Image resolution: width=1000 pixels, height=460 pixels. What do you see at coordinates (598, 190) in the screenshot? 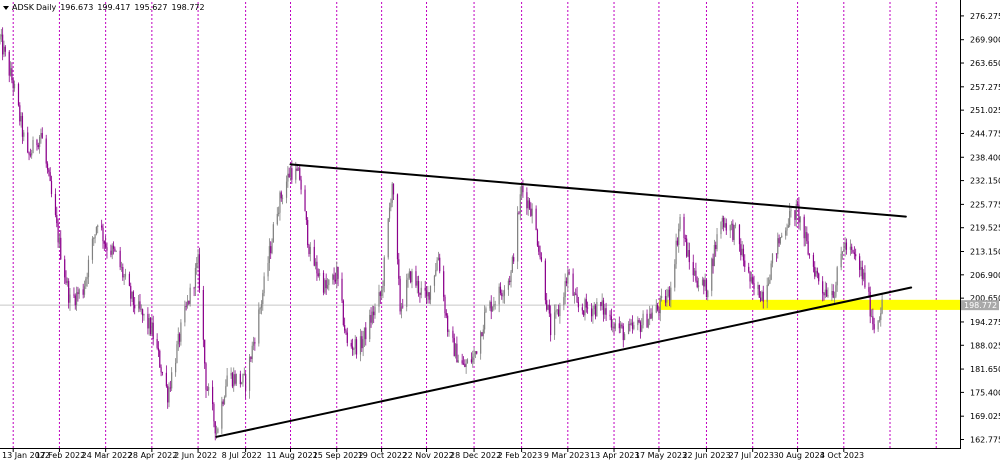
I see `descending-trendline` at bounding box center [598, 190].